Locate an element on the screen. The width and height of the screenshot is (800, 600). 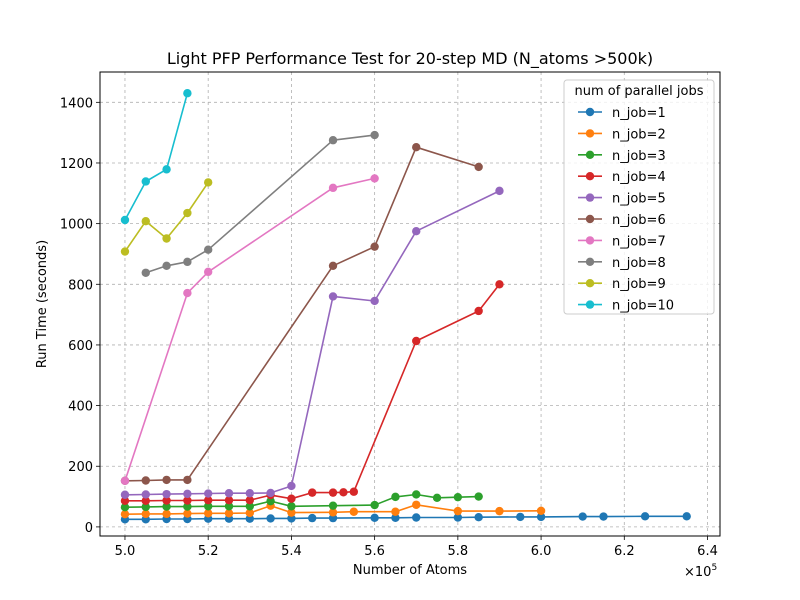
x-tick-label: 6.2 is located at coordinates (624, 551).